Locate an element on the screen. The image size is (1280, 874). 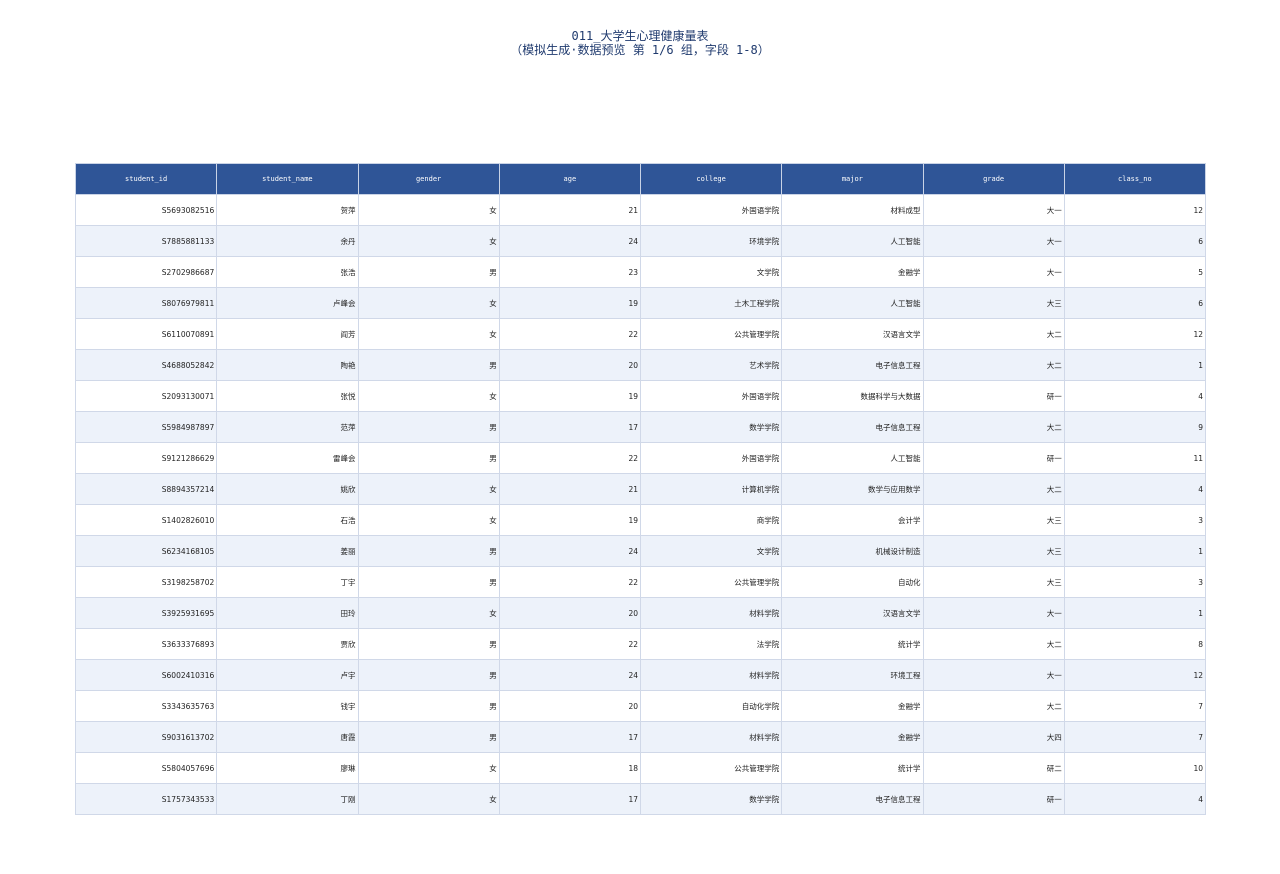
table-cell: 金融学 is located at coordinates (852, 272).